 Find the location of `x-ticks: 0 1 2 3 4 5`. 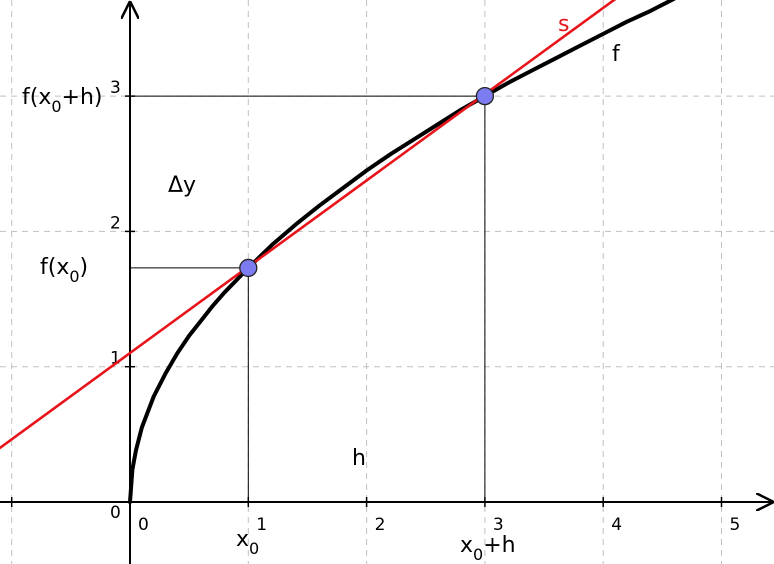

x-ticks: 0 1 2 3 4 5 is located at coordinates (375, 516).